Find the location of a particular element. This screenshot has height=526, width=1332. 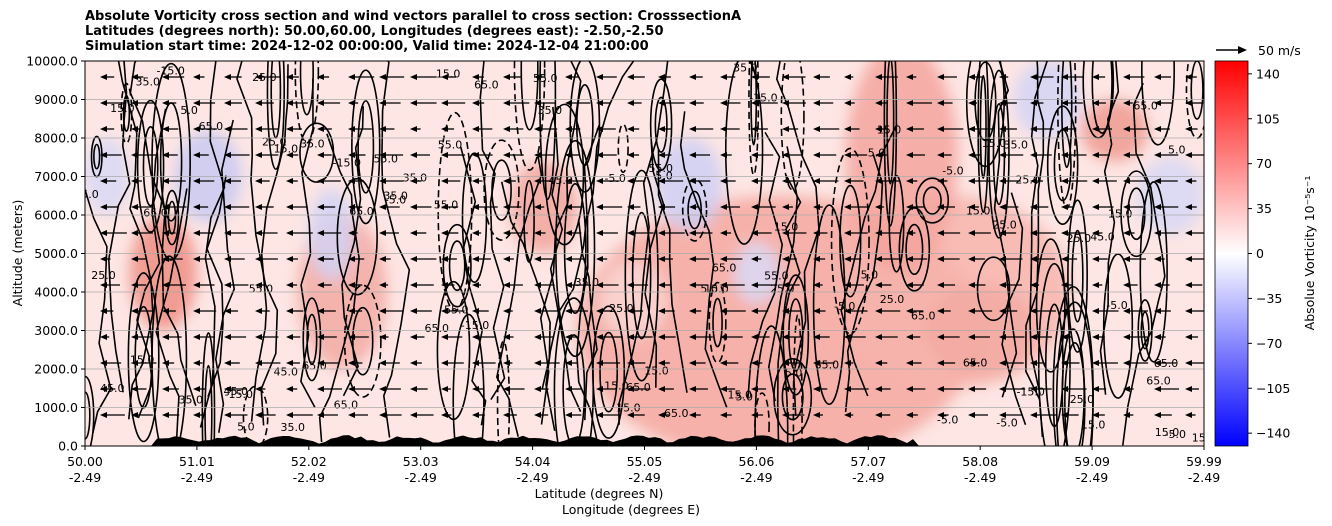

y-tick-label: 8000.0 is located at coordinates (56, 138).